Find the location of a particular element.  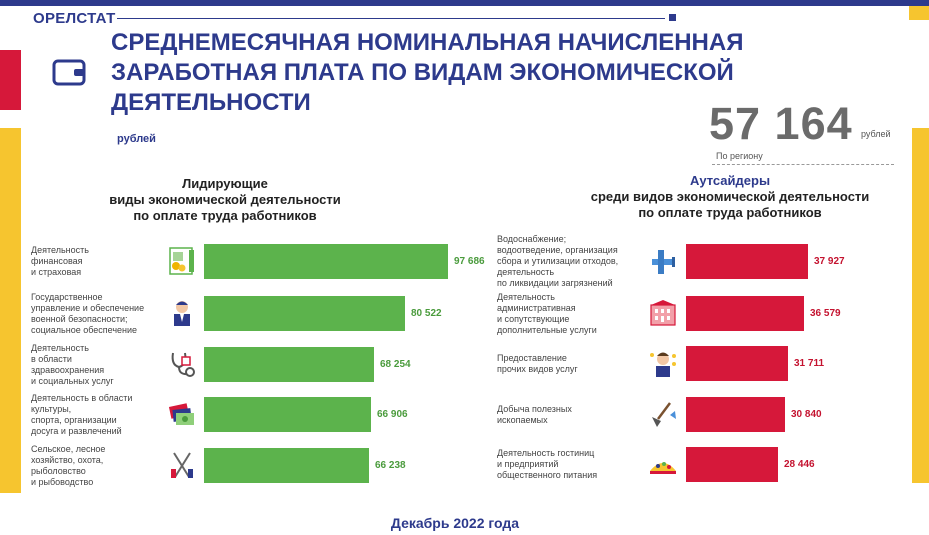

pipe-icon is located at coordinates (663, 262).